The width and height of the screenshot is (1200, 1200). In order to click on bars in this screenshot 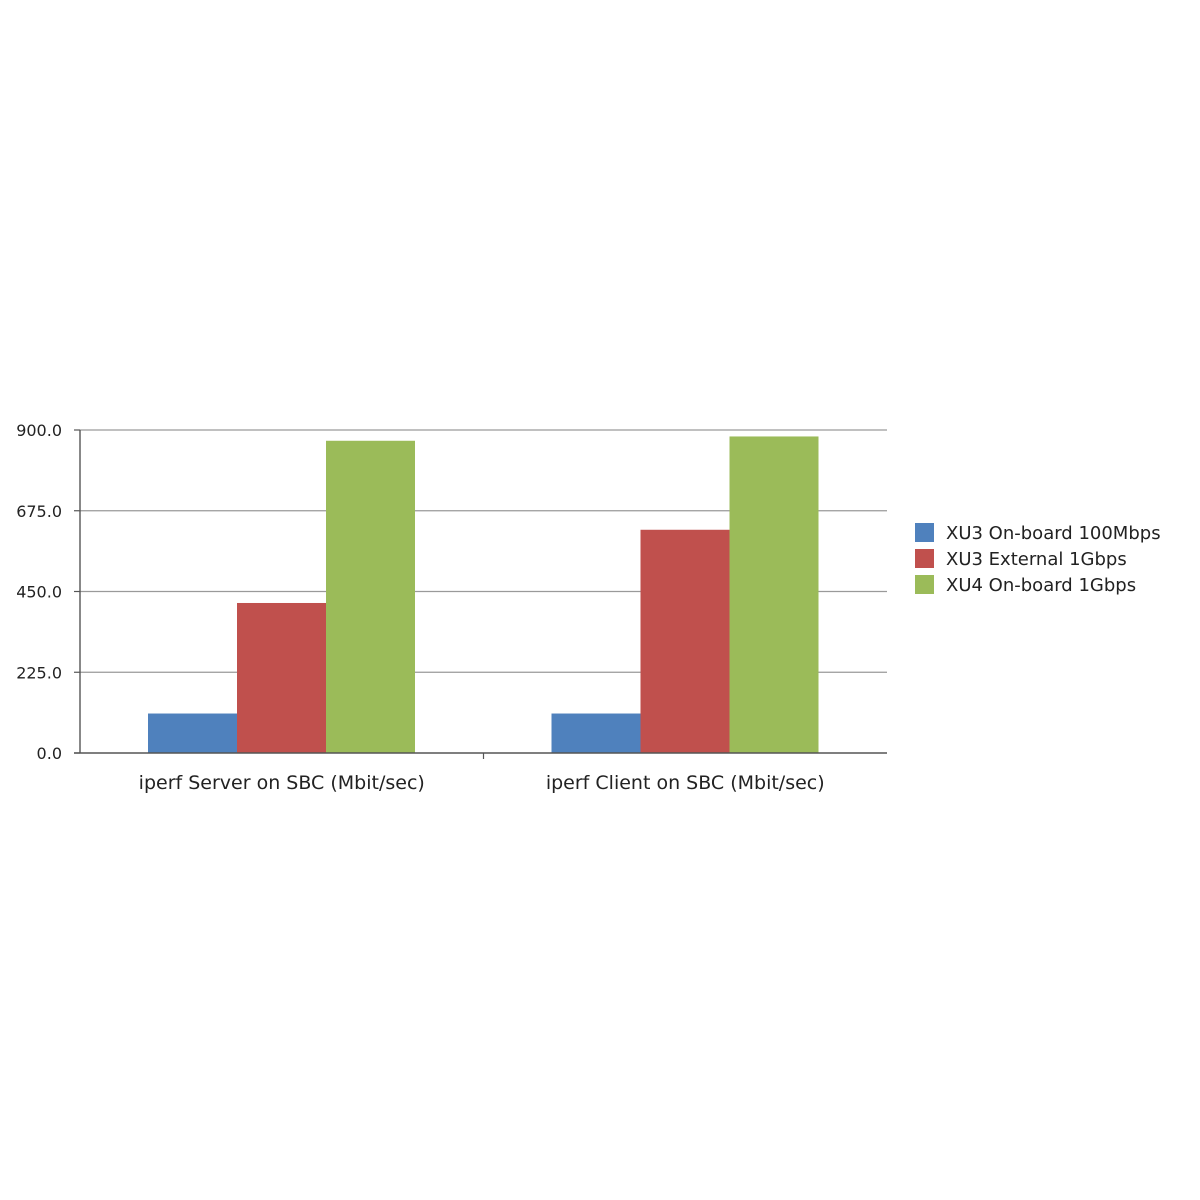, I will do `click(483, 594)`.